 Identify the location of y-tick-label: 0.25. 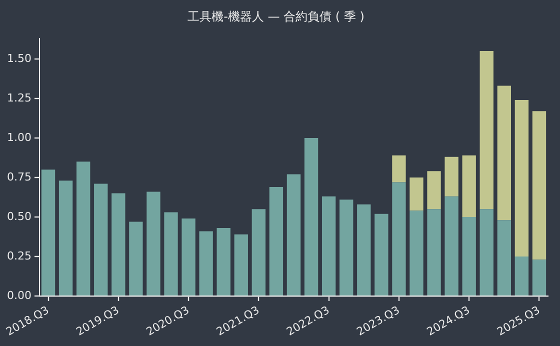
(19, 255).